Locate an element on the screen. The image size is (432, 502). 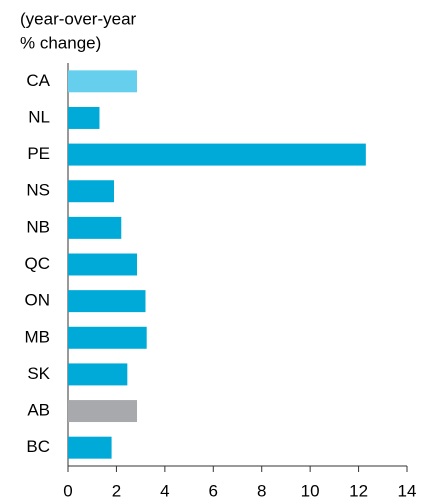
y-tick-label: BC is located at coordinates (38, 446).